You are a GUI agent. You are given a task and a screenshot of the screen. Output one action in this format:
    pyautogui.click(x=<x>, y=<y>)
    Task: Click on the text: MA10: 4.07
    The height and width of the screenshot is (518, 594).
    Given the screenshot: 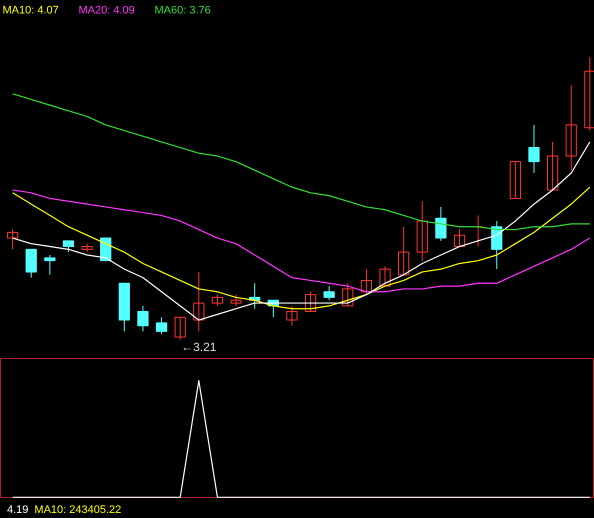 What is the action you would take?
    pyautogui.click(x=30, y=10)
    